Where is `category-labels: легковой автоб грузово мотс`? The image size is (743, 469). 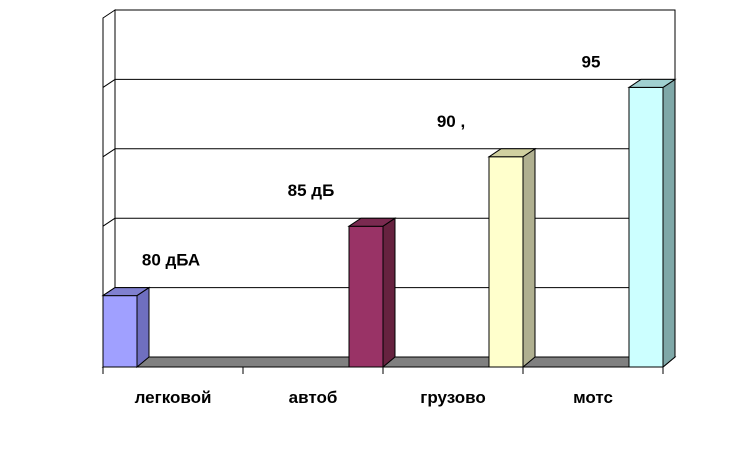
category-labels: легковой автоб грузово мотс is located at coordinates (374, 397).